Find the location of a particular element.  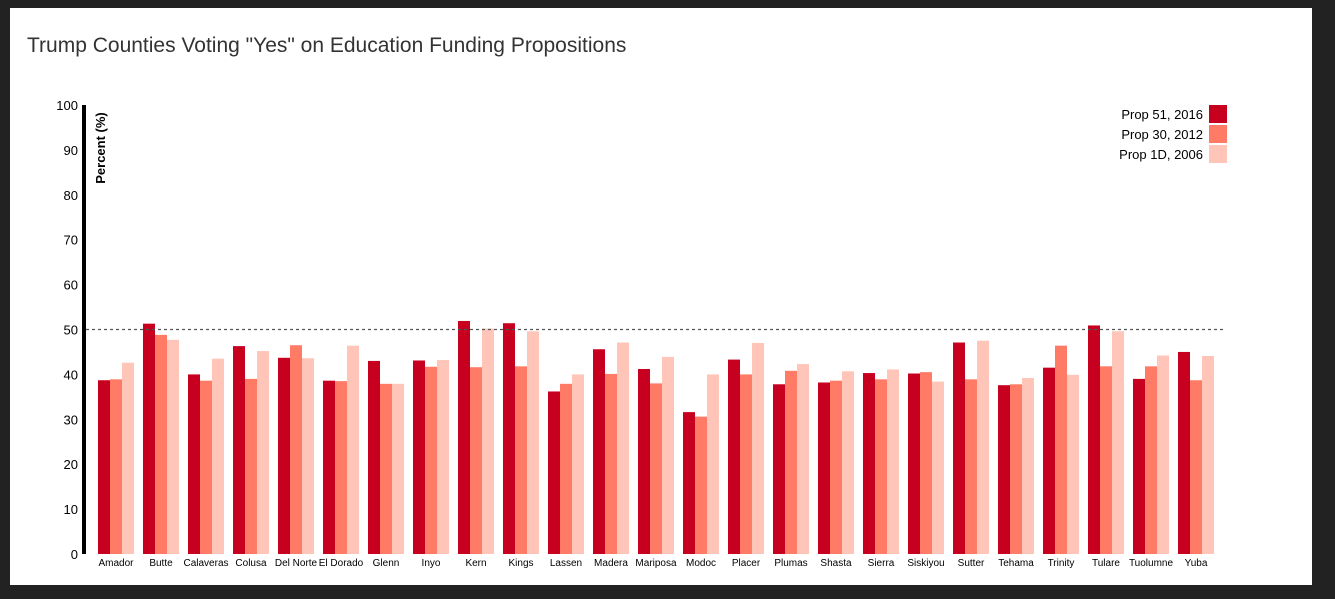

bar-3-modoc is located at coordinates (713, 464).